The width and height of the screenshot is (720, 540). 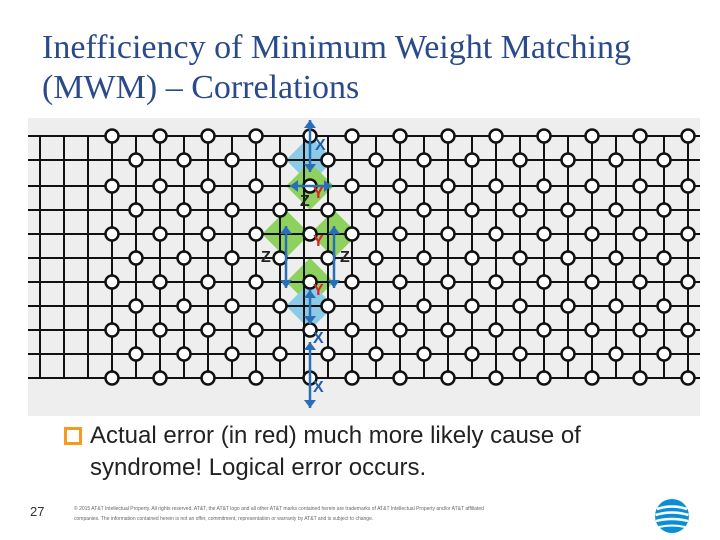 What do you see at coordinates (318, 387) in the screenshot?
I see `pauli-label: X` at bounding box center [318, 387].